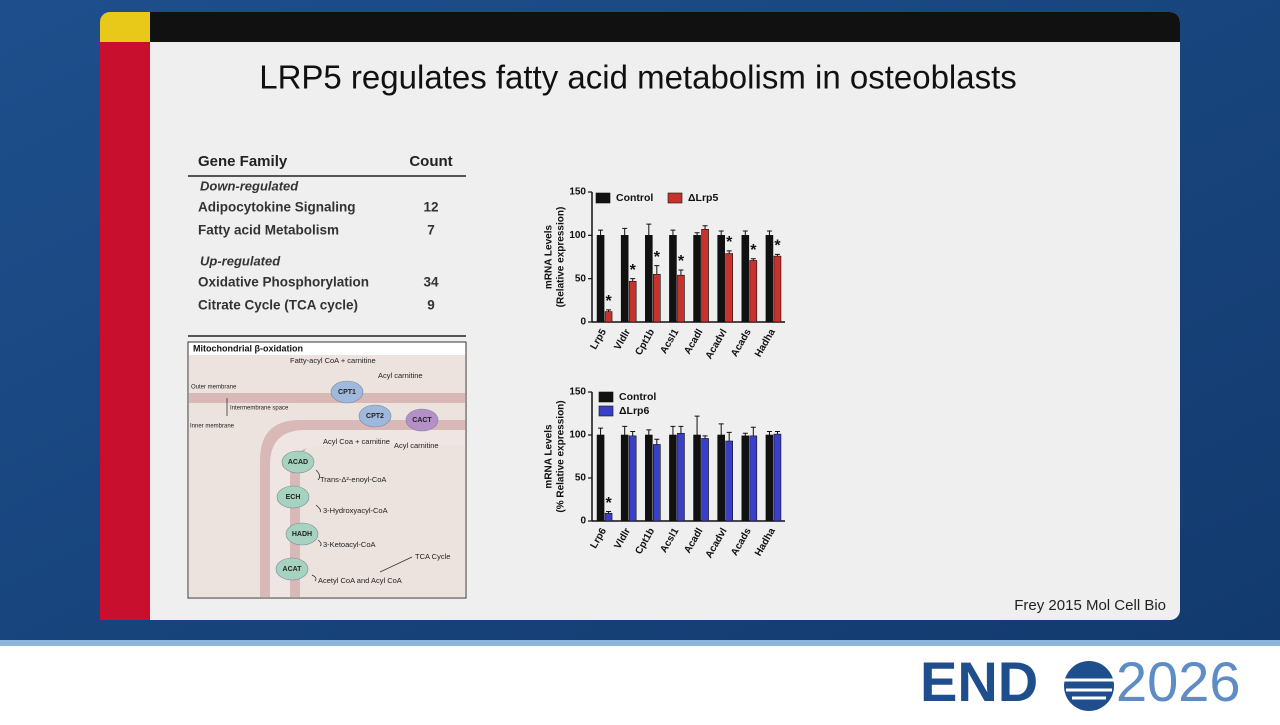  What do you see at coordinates (362, 525) in the screenshot?
I see `diagram-arrow` at bounding box center [362, 525].